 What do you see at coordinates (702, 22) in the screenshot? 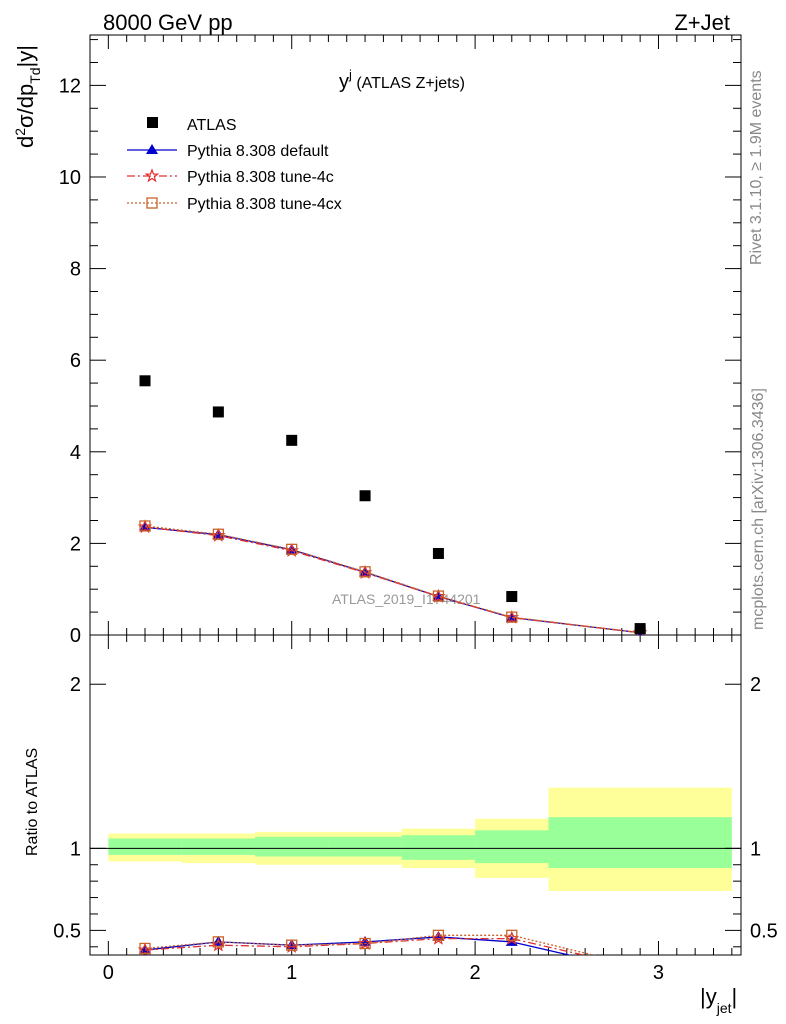
I see `header-right: Z+Jet` at bounding box center [702, 22].